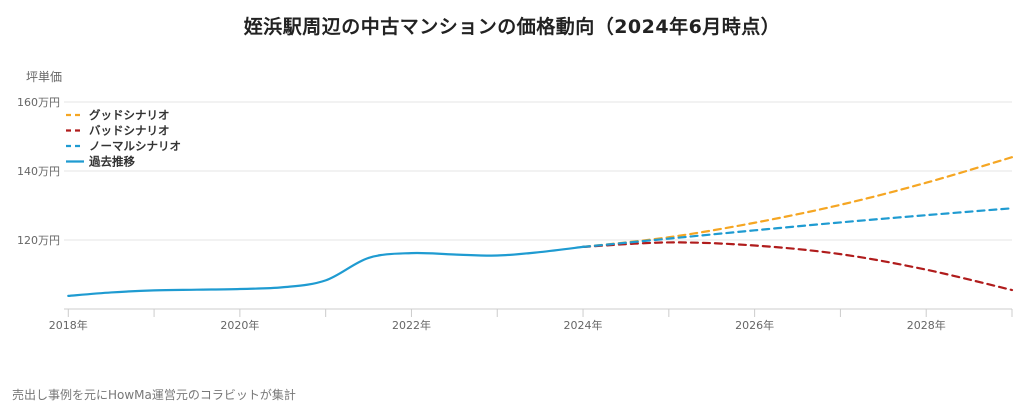  Describe the element at coordinates (512, 27) in the screenshot. I see `chart-title: 姪浜駅周辺の中古マンションの価格動向（2024年6月時点）` at that location.